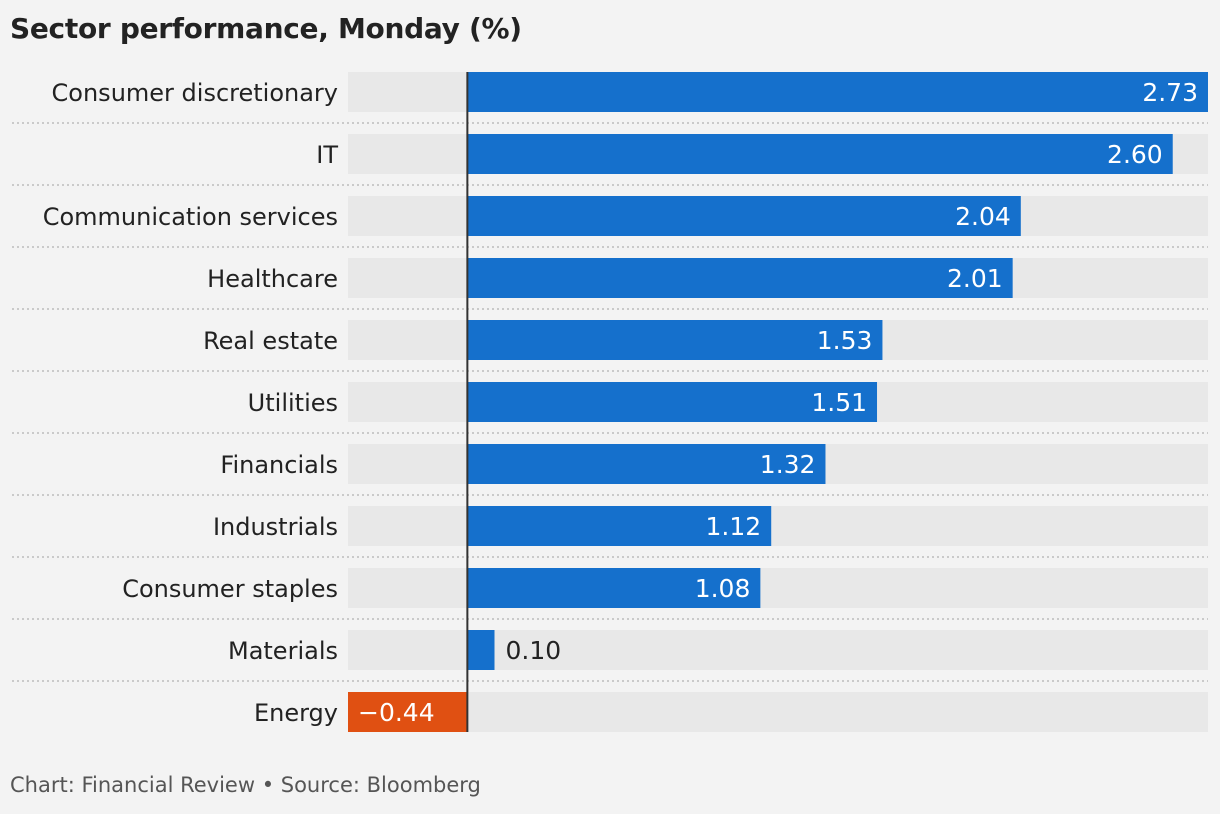  What do you see at coordinates (975, 278) in the screenshot?
I see `value-label: 2.01` at bounding box center [975, 278].